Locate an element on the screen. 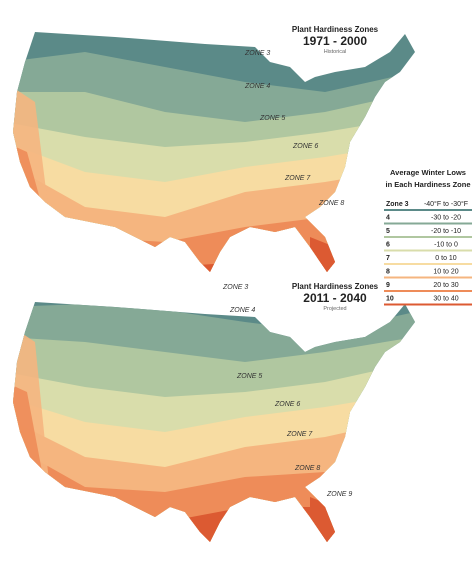 This screenshot has width=474, height=569. legend-zone: 8 is located at coordinates (388, 272).